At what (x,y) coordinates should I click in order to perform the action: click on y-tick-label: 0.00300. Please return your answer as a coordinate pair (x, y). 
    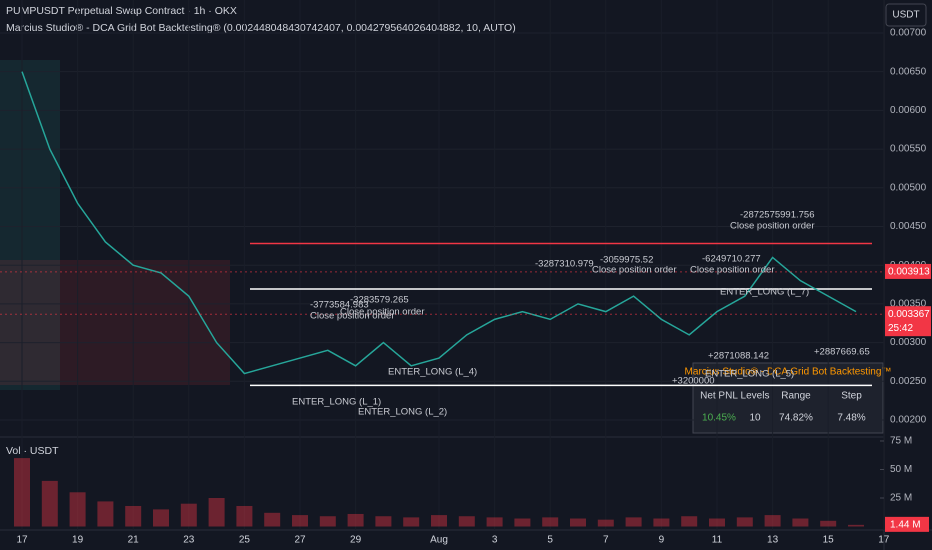
    Looking at the image, I should click on (908, 342).